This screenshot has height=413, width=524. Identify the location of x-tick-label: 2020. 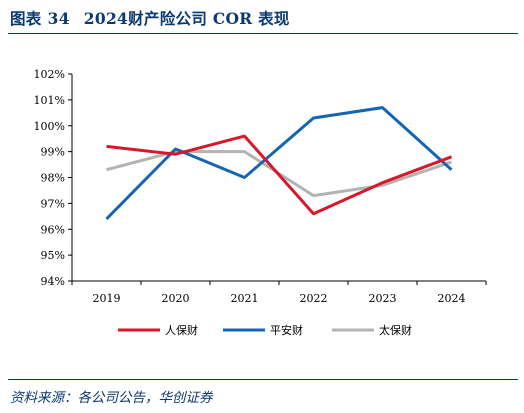
(176, 298).